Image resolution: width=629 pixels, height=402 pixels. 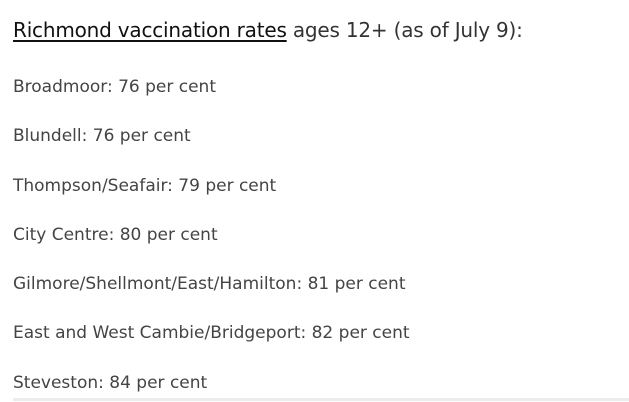 I want to click on vaccination-rates-link: Richmond vaccination rates, so click(x=150, y=30).